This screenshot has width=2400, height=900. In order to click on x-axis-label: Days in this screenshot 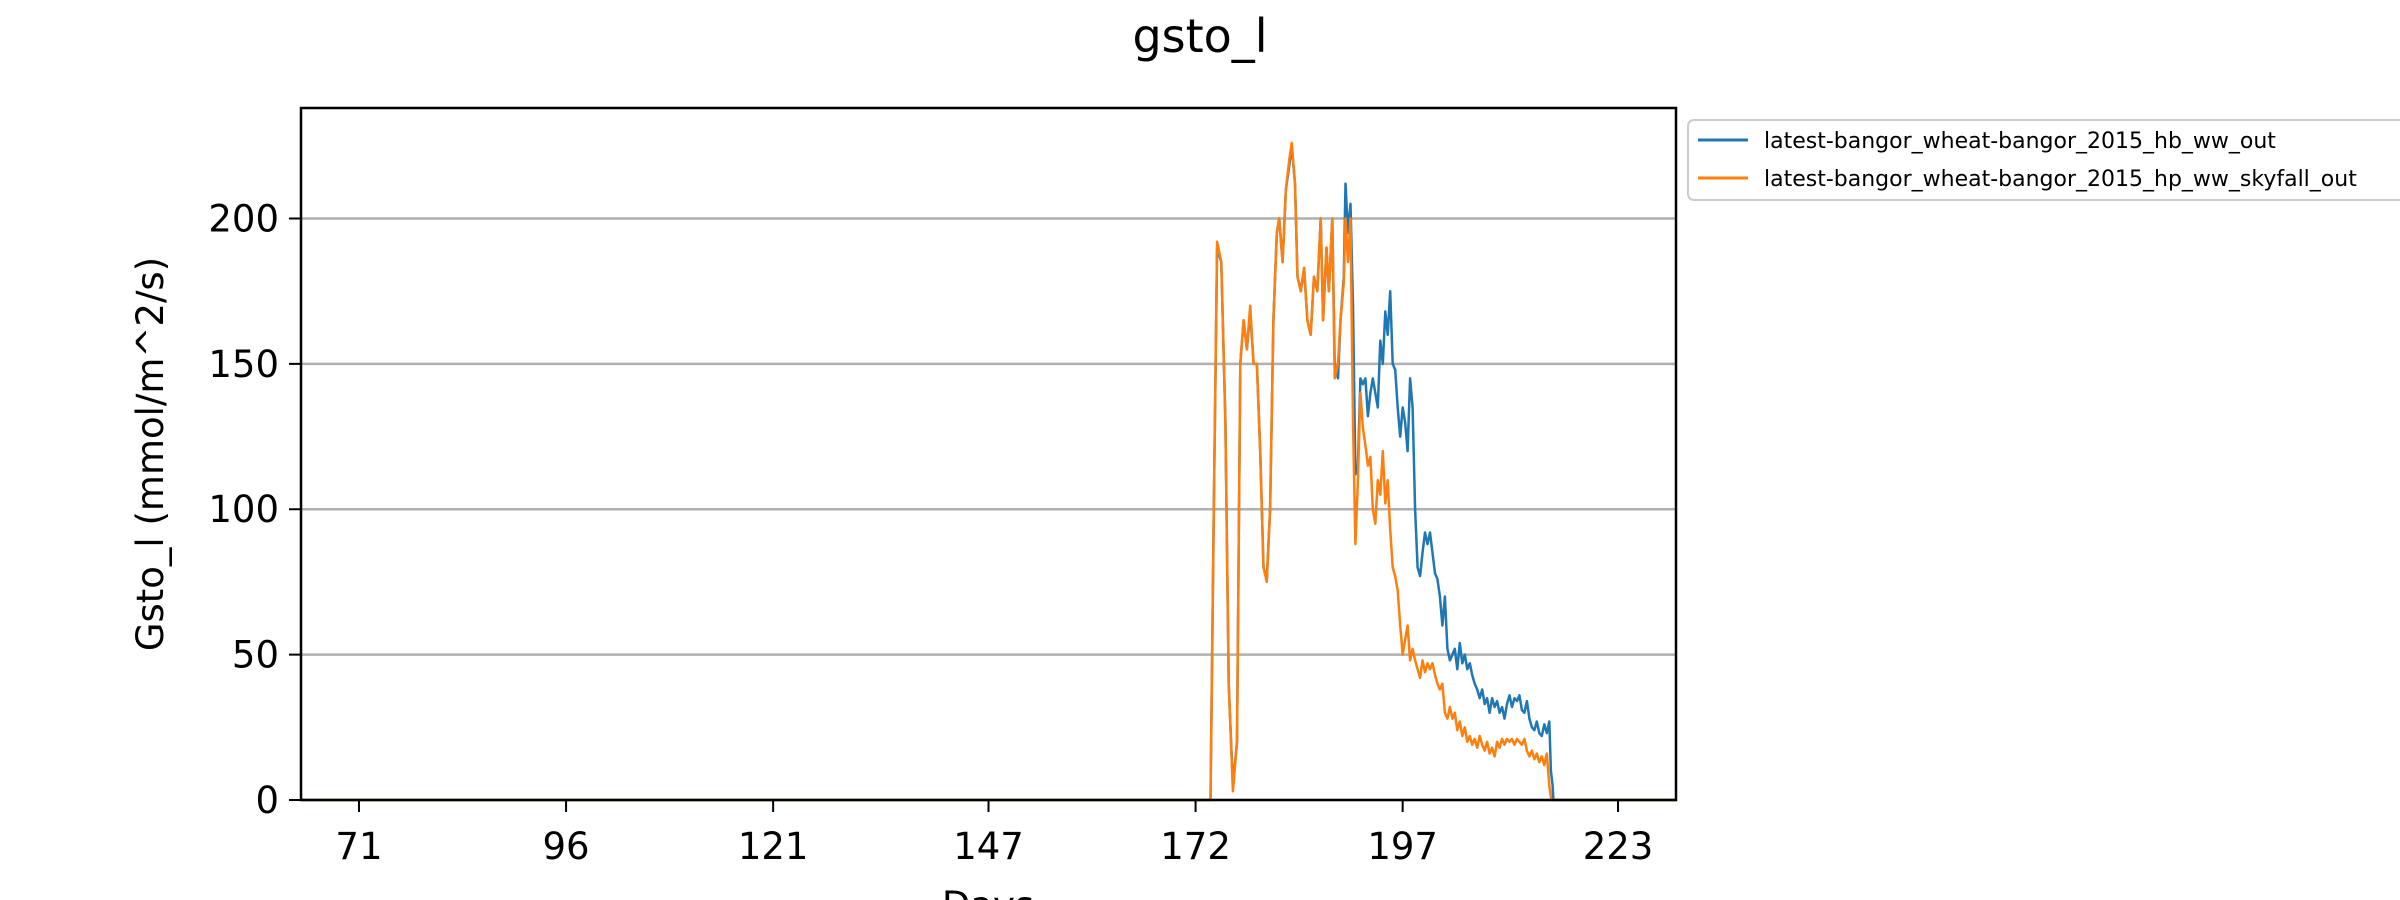, I will do `click(988, 892)`.